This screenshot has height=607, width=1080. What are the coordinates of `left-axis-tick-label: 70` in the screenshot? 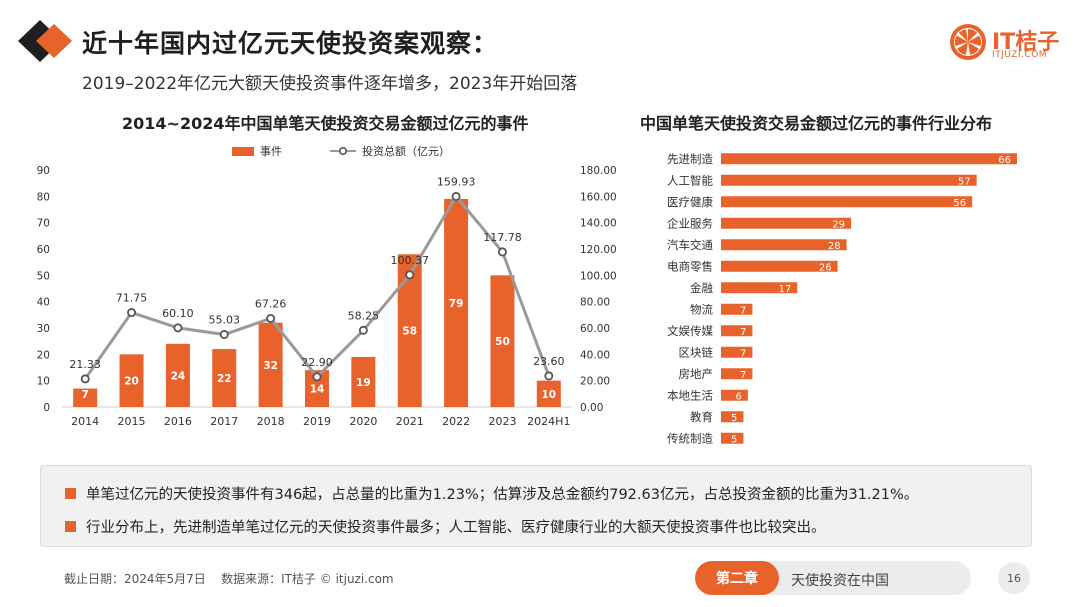 It's located at (43, 224).